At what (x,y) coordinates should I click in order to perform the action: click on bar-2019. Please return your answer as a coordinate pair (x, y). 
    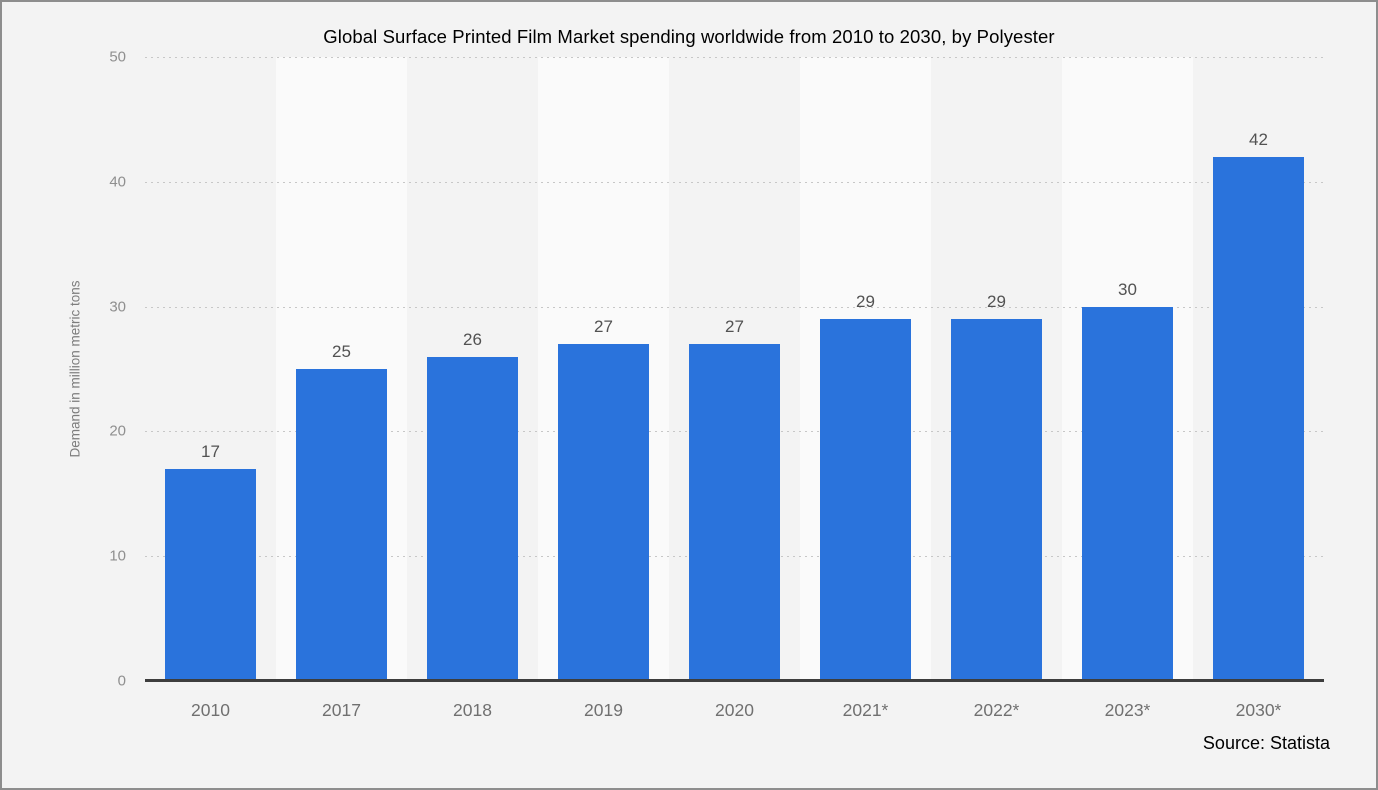
    Looking at the image, I should click on (603, 512).